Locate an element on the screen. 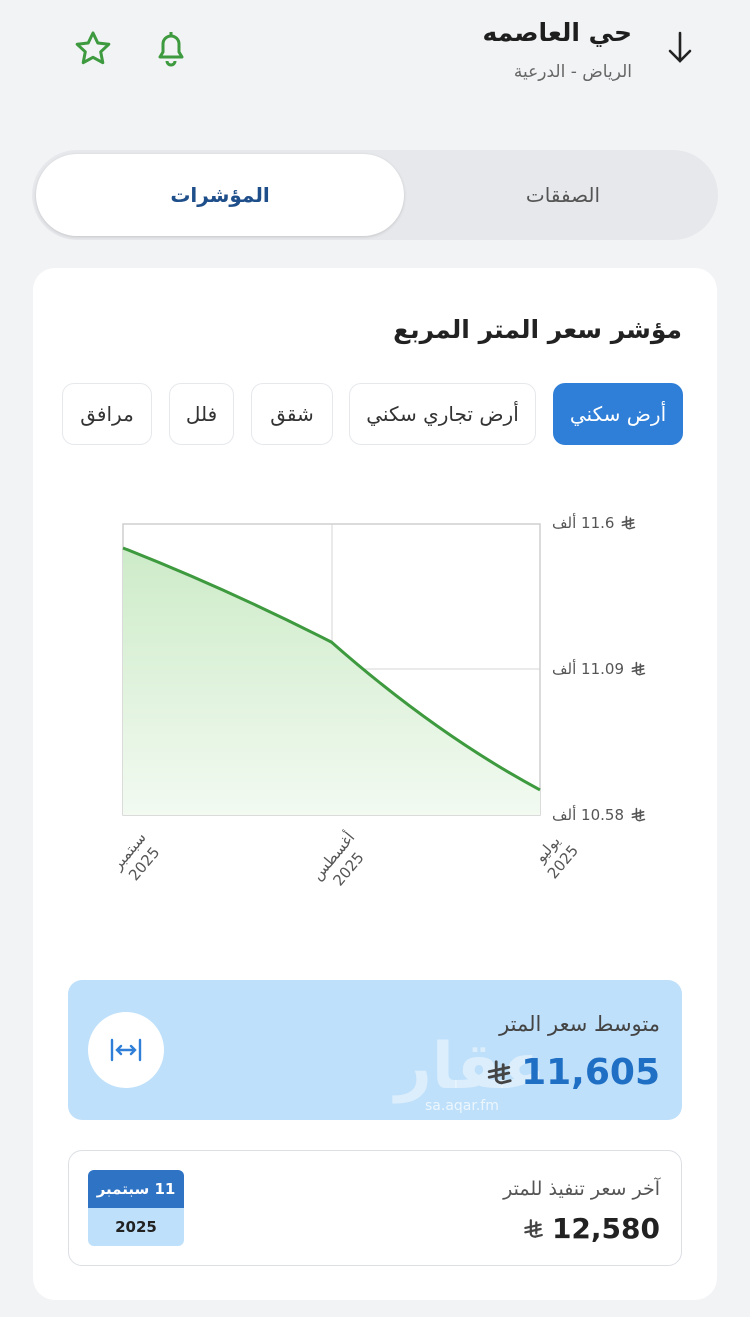  series-line is located at coordinates (331, 669).